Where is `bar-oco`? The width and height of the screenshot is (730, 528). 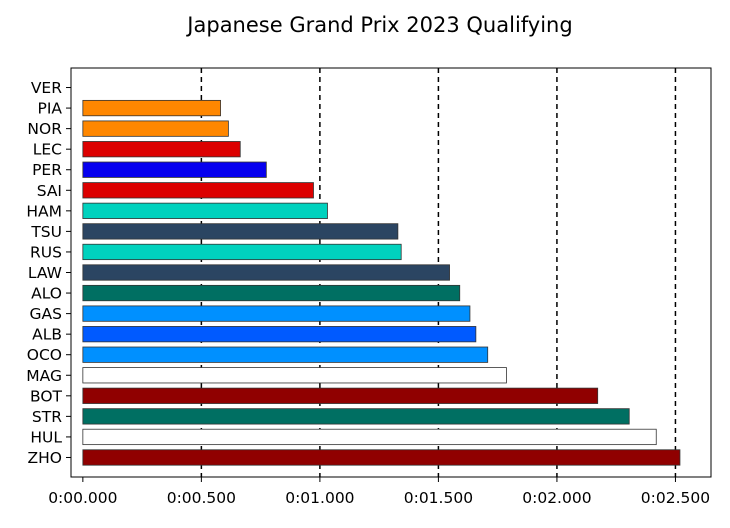 bar-oco is located at coordinates (285, 354).